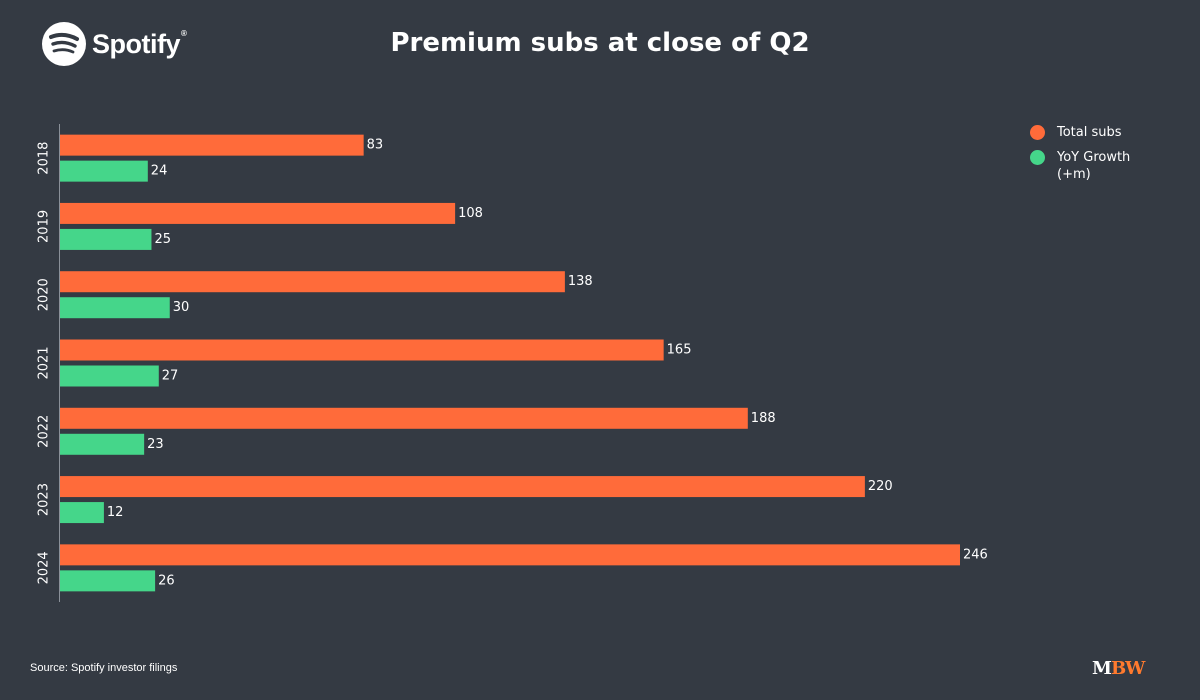 This screenshot has height=700, width=1200. I want to click on bar-growth-2023, so click(82, 513).